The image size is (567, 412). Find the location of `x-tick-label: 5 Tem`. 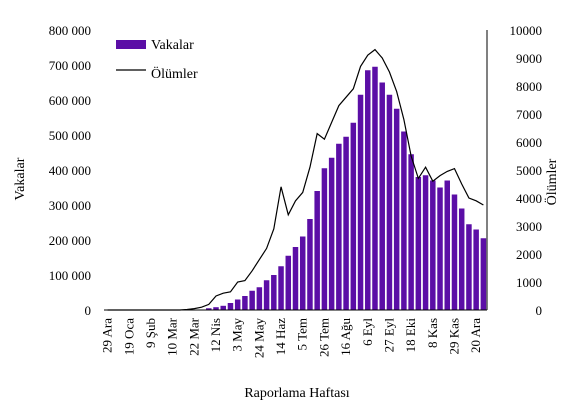

x-tick-label: 5 Tem is located at coordinates (302, 334).